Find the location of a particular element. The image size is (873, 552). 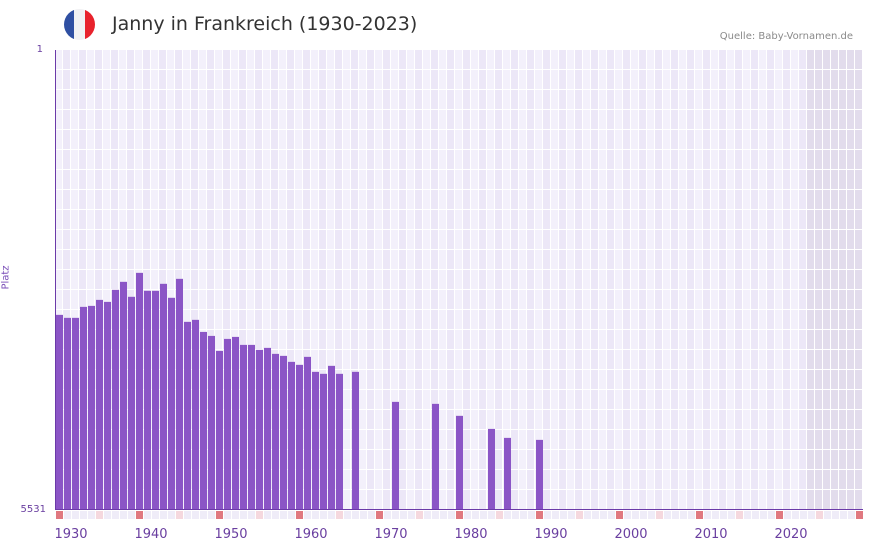

x-axis-label: 2020 is located at coordinates (791, 534).